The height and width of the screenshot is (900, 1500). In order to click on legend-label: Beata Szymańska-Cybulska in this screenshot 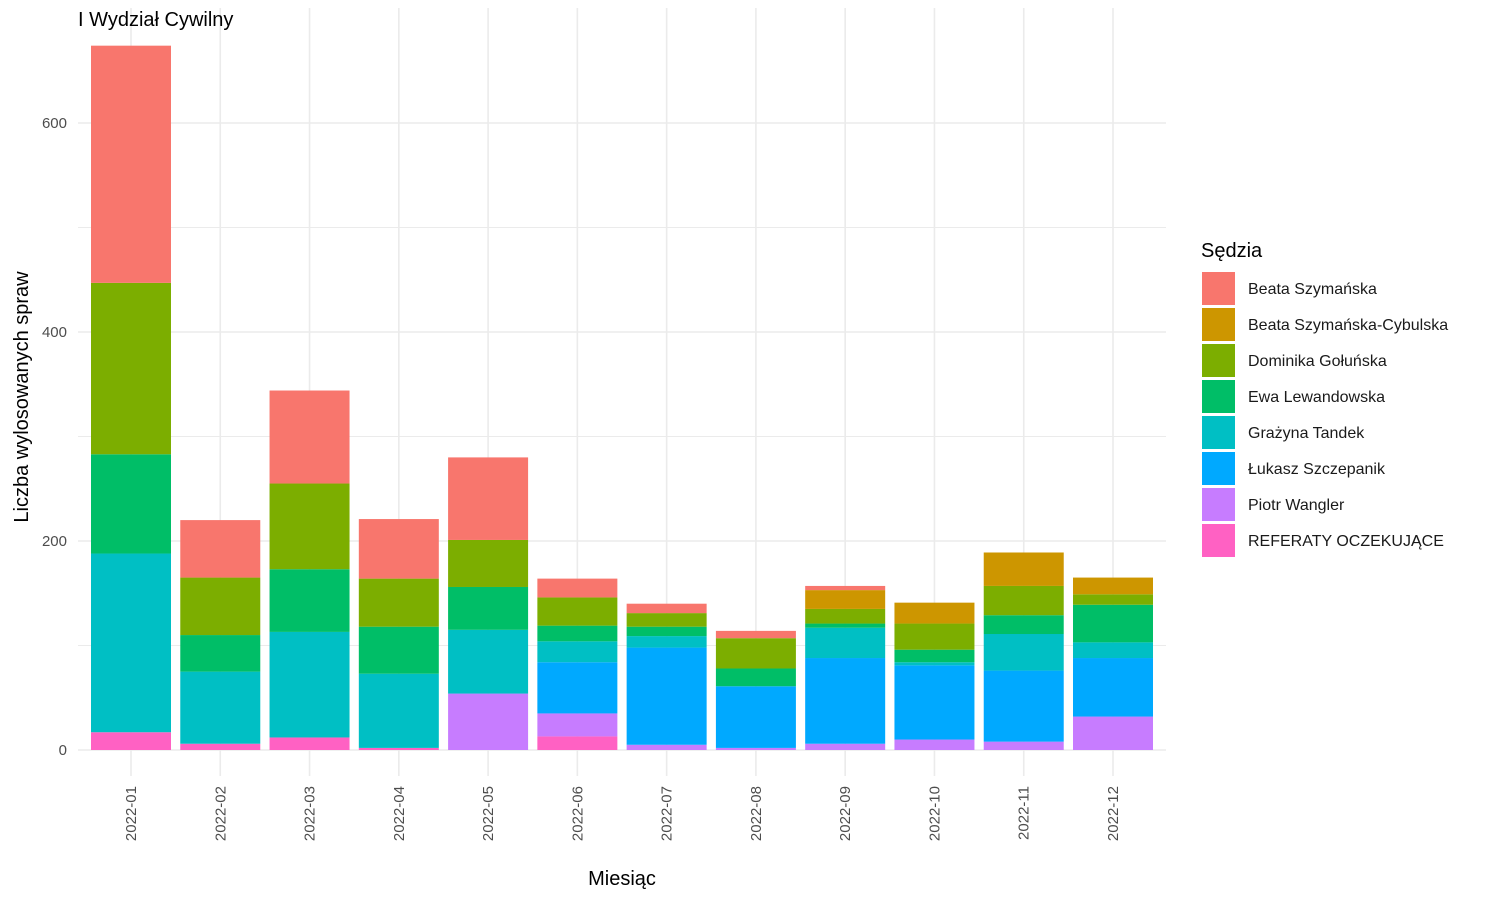, I will do `click(1348, 325)`.